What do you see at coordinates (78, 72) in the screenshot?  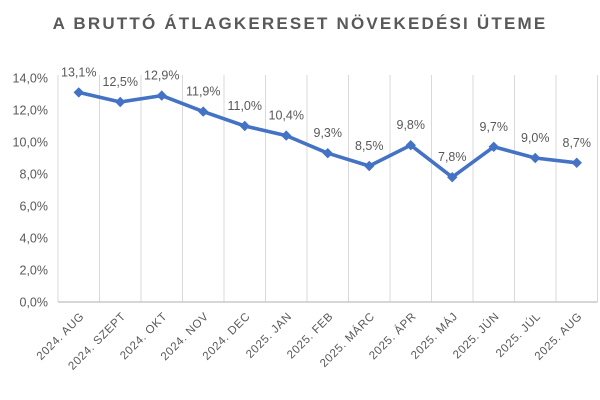 I see `data-point-label: 13,1%` at bounding box center [78, 72].